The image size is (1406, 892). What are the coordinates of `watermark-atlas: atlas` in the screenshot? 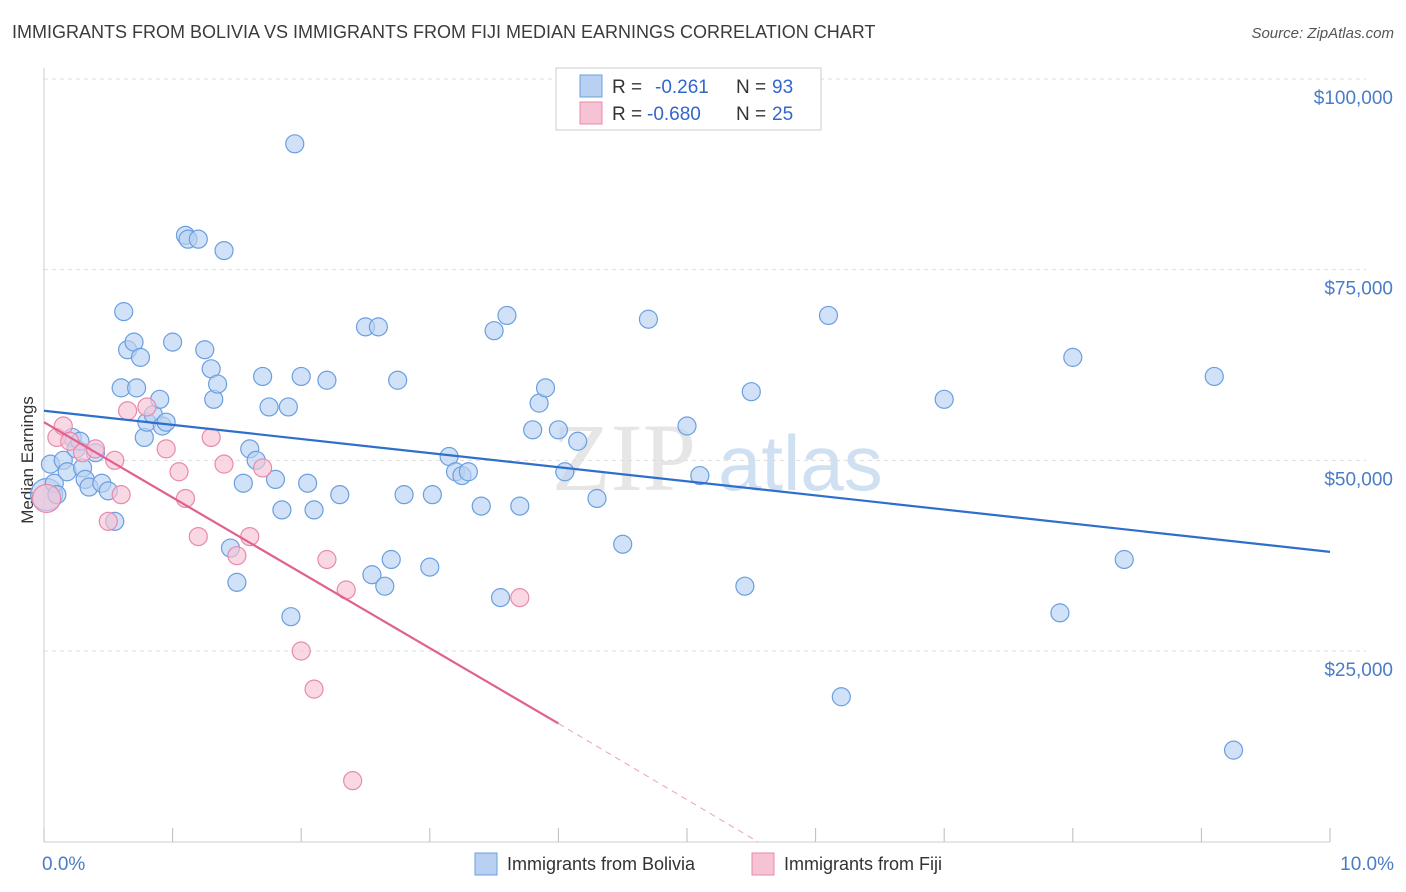 It's located at (800, 463).